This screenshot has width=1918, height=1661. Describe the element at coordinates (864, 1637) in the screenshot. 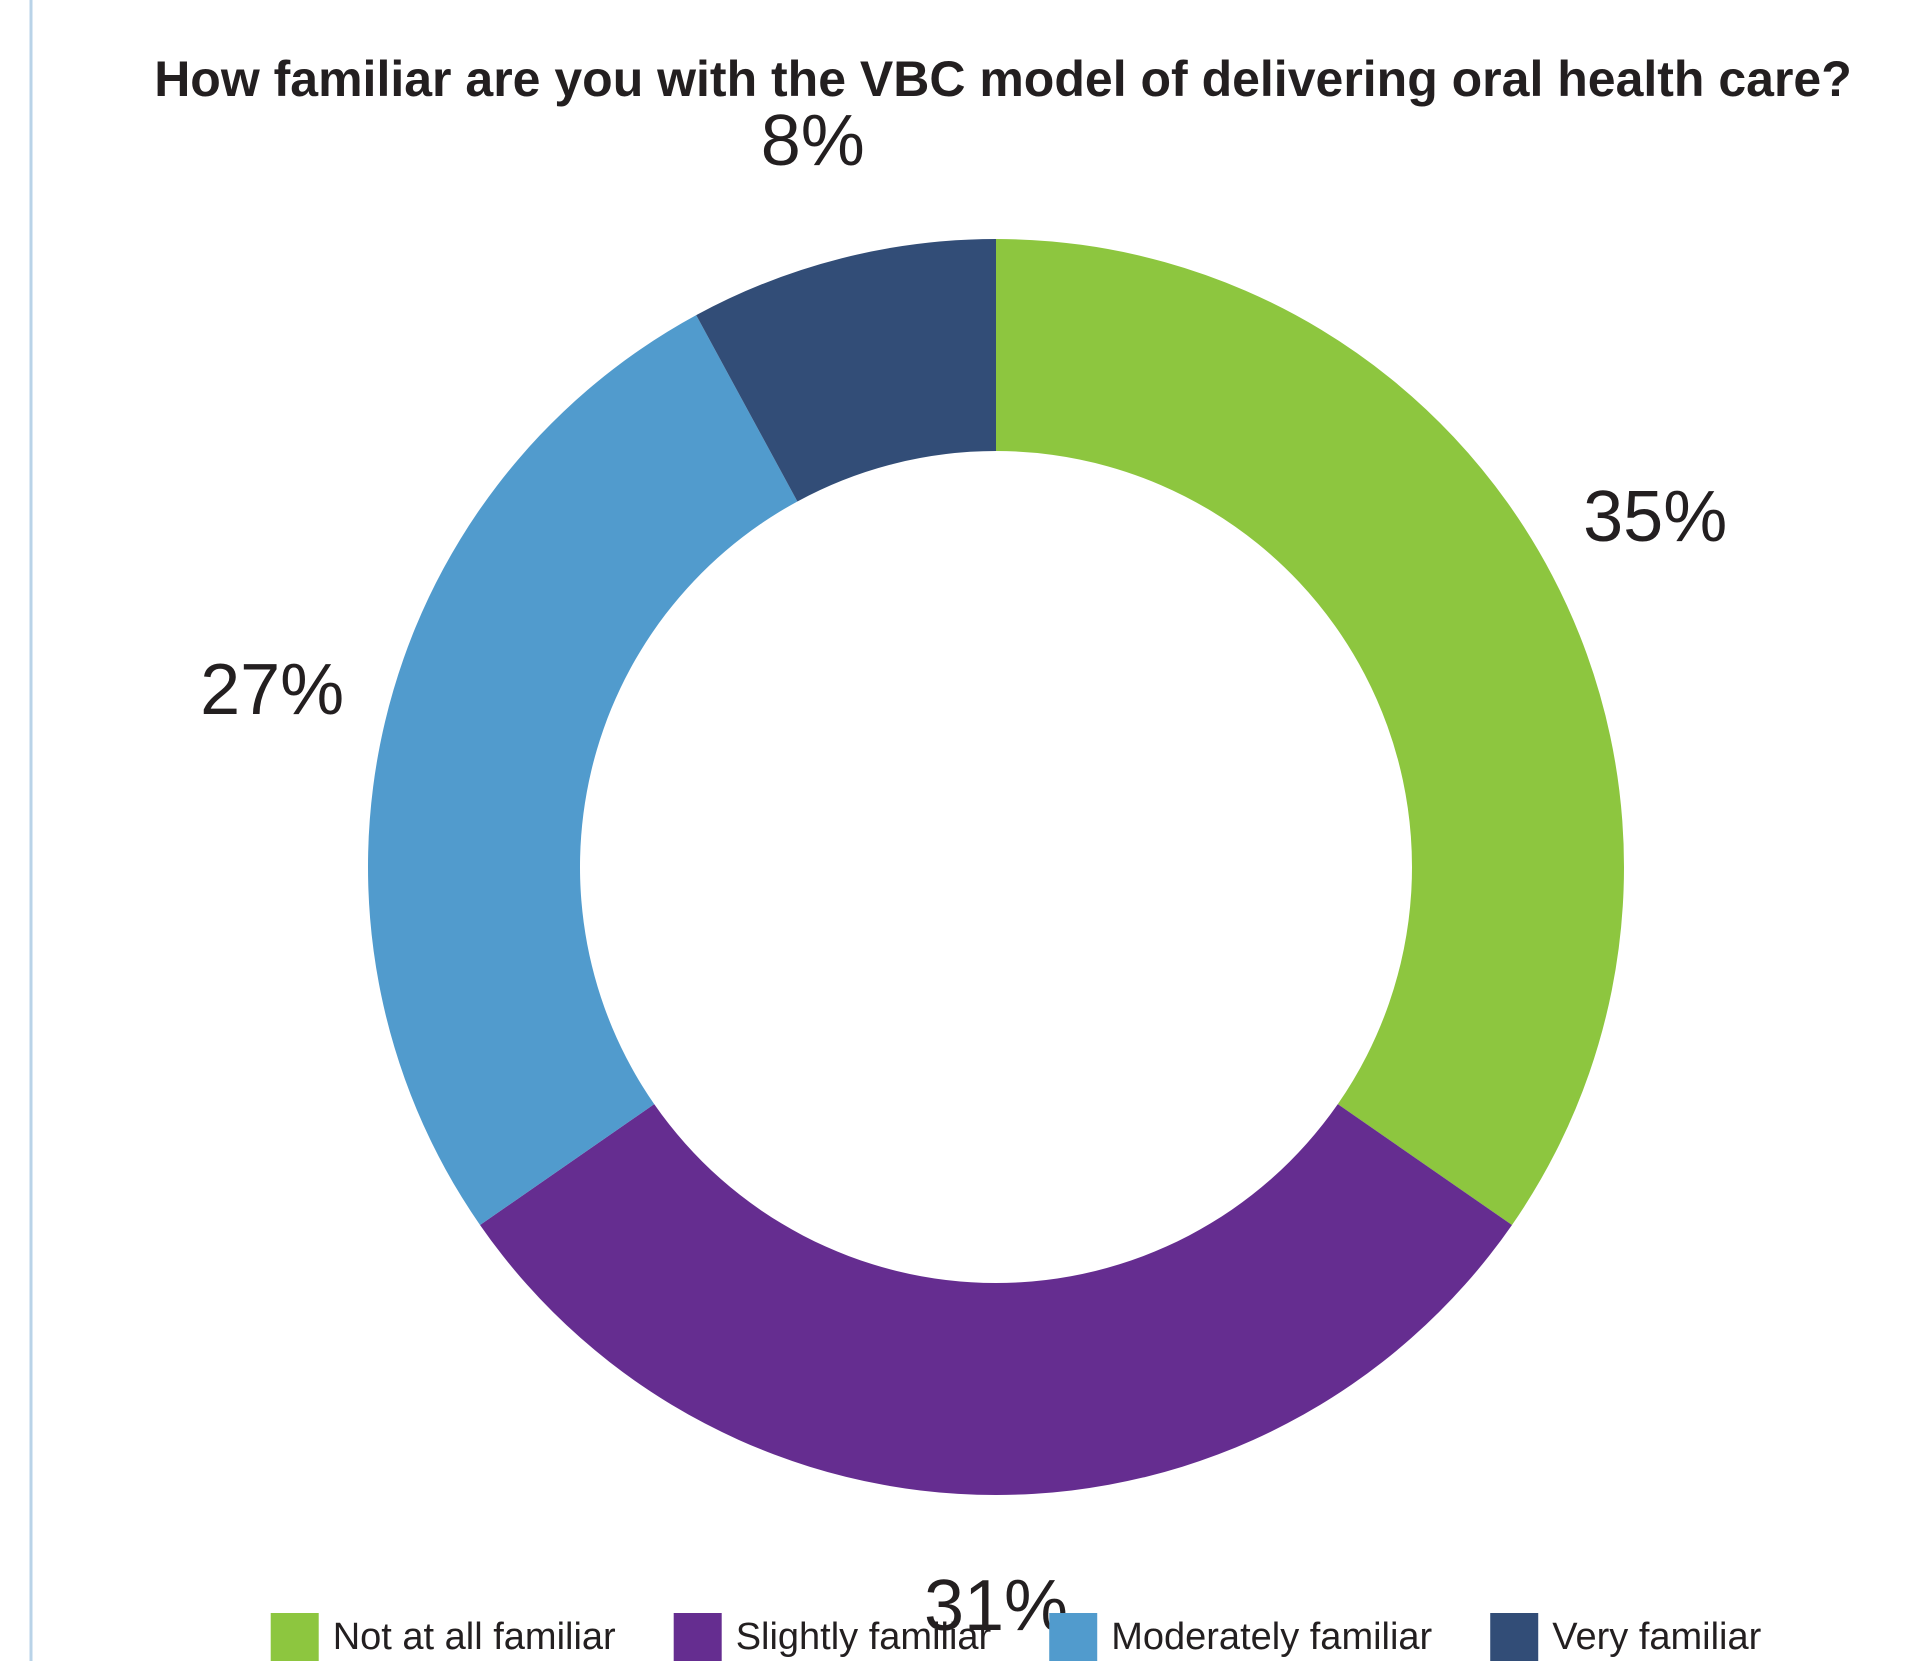

I see `legend-label: Slightly familiar` at that location.